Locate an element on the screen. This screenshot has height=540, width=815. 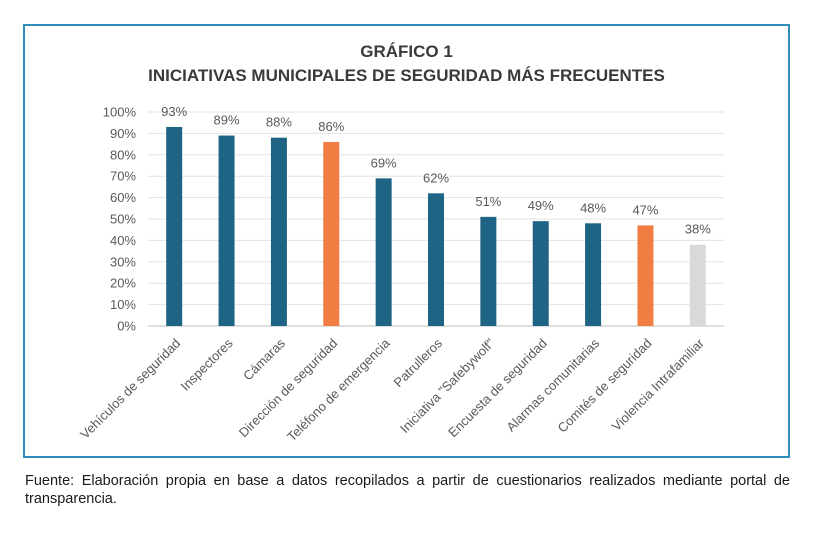
x-tick-label: Comités de seguridad is located at coordinates (605, 386).